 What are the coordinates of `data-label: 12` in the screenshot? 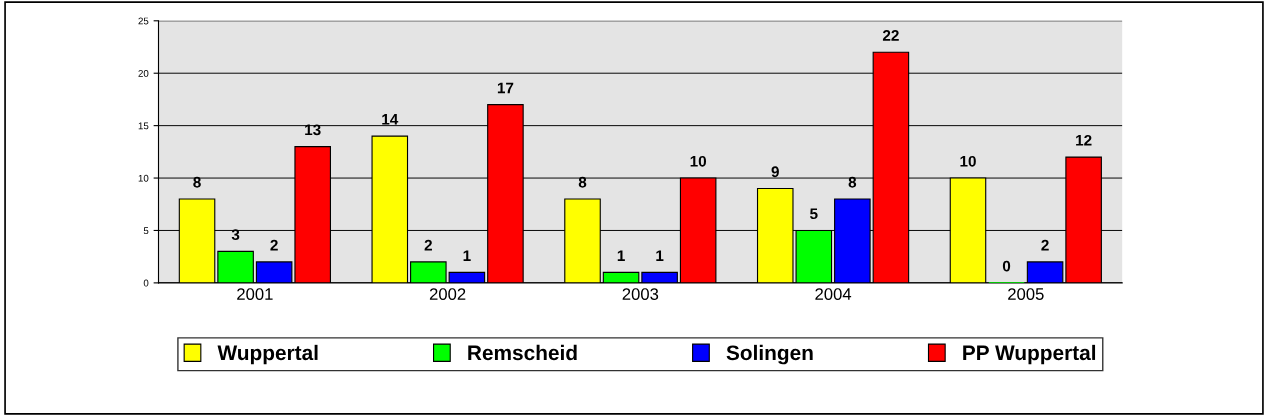 It's located at (1084, 140).